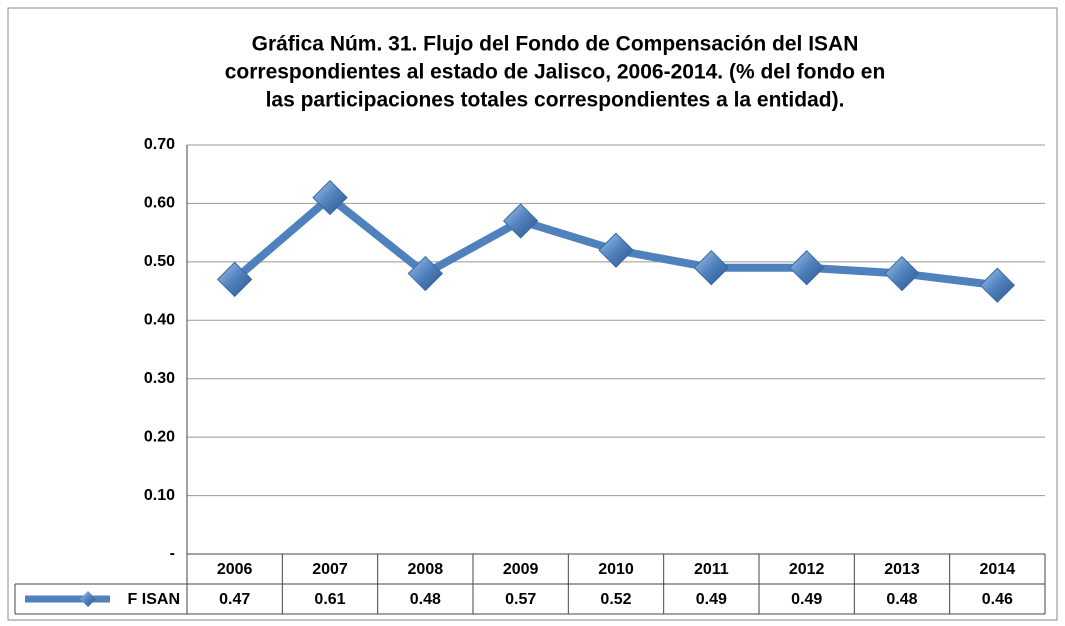 Image resolution: width=1065 pixels, height=626 pixels. I want to click on y-tick-label: 0.60, so click(159, 203).